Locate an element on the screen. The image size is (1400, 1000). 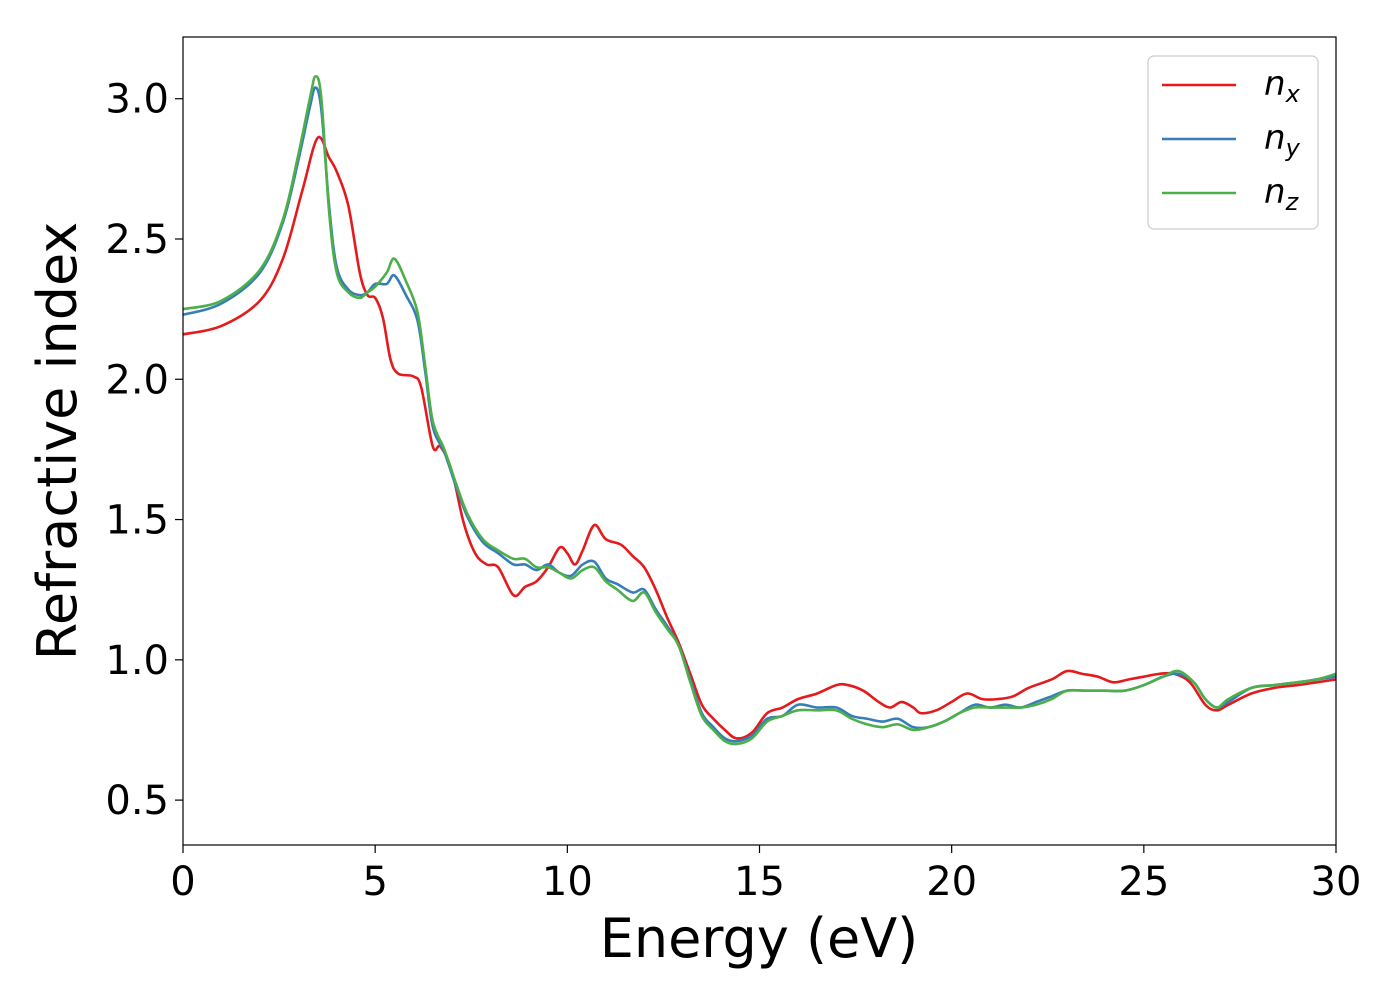
x-axis: 0 5 10 15 20 25 30 is located at coordinates (765, 875).